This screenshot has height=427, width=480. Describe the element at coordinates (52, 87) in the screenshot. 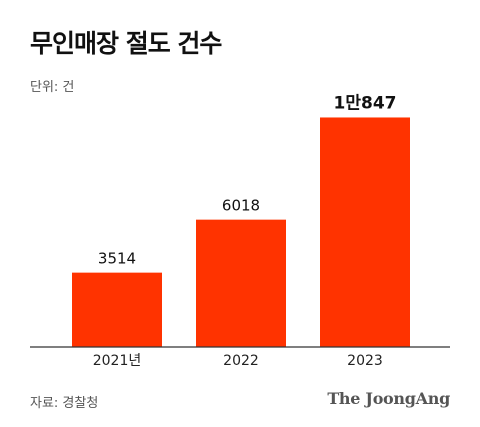

I see `unit-label: 단위: 건` at that location.